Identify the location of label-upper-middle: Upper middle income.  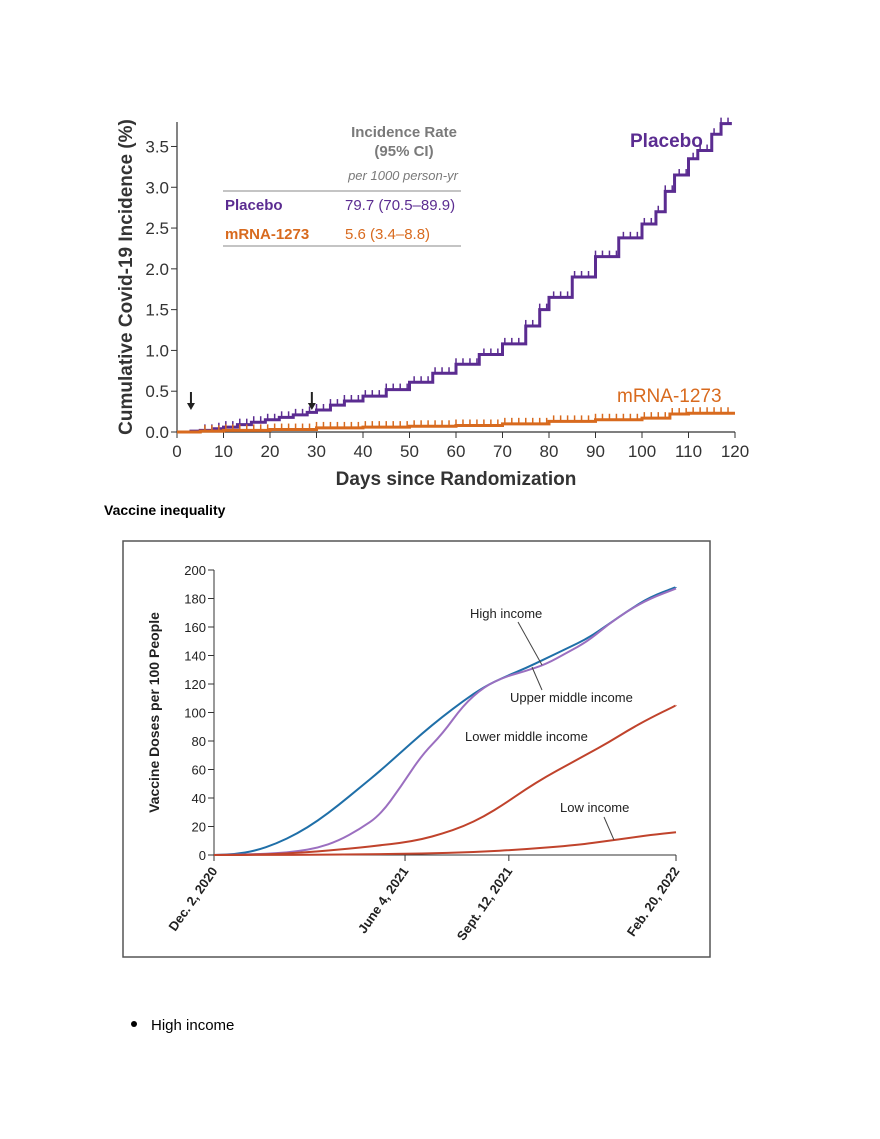
(571, 697).